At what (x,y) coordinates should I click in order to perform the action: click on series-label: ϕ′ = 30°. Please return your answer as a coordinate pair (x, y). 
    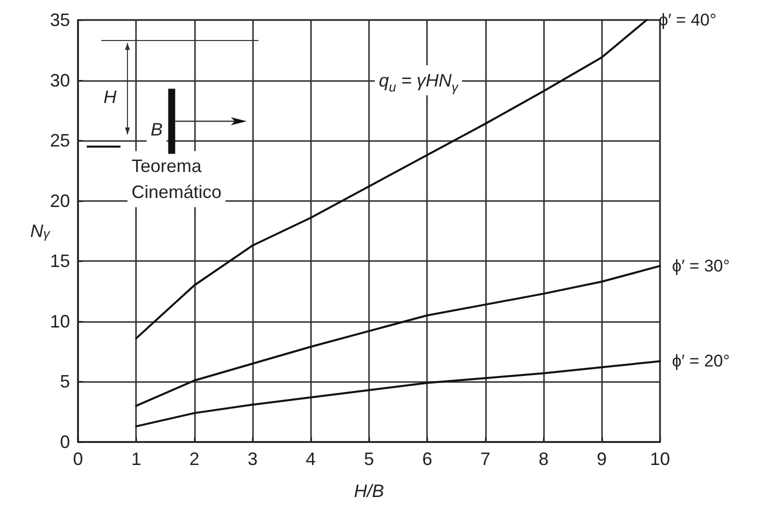
    Looking at the image, I should click on (701, 266).